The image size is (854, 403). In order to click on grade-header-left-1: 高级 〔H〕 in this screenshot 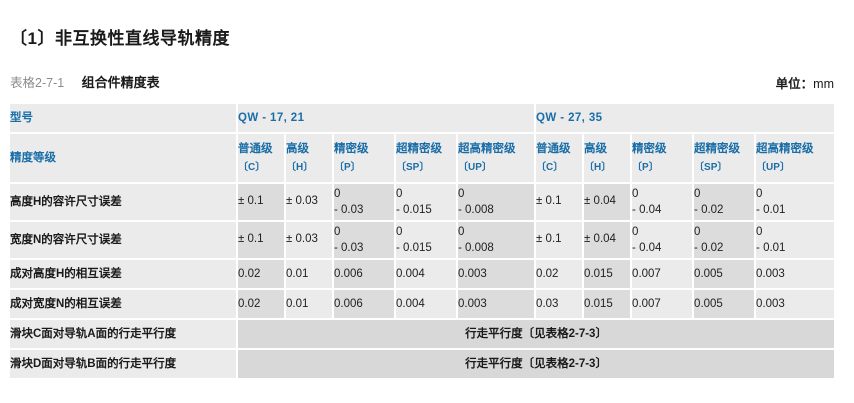, I will do `click(310, 159)`.